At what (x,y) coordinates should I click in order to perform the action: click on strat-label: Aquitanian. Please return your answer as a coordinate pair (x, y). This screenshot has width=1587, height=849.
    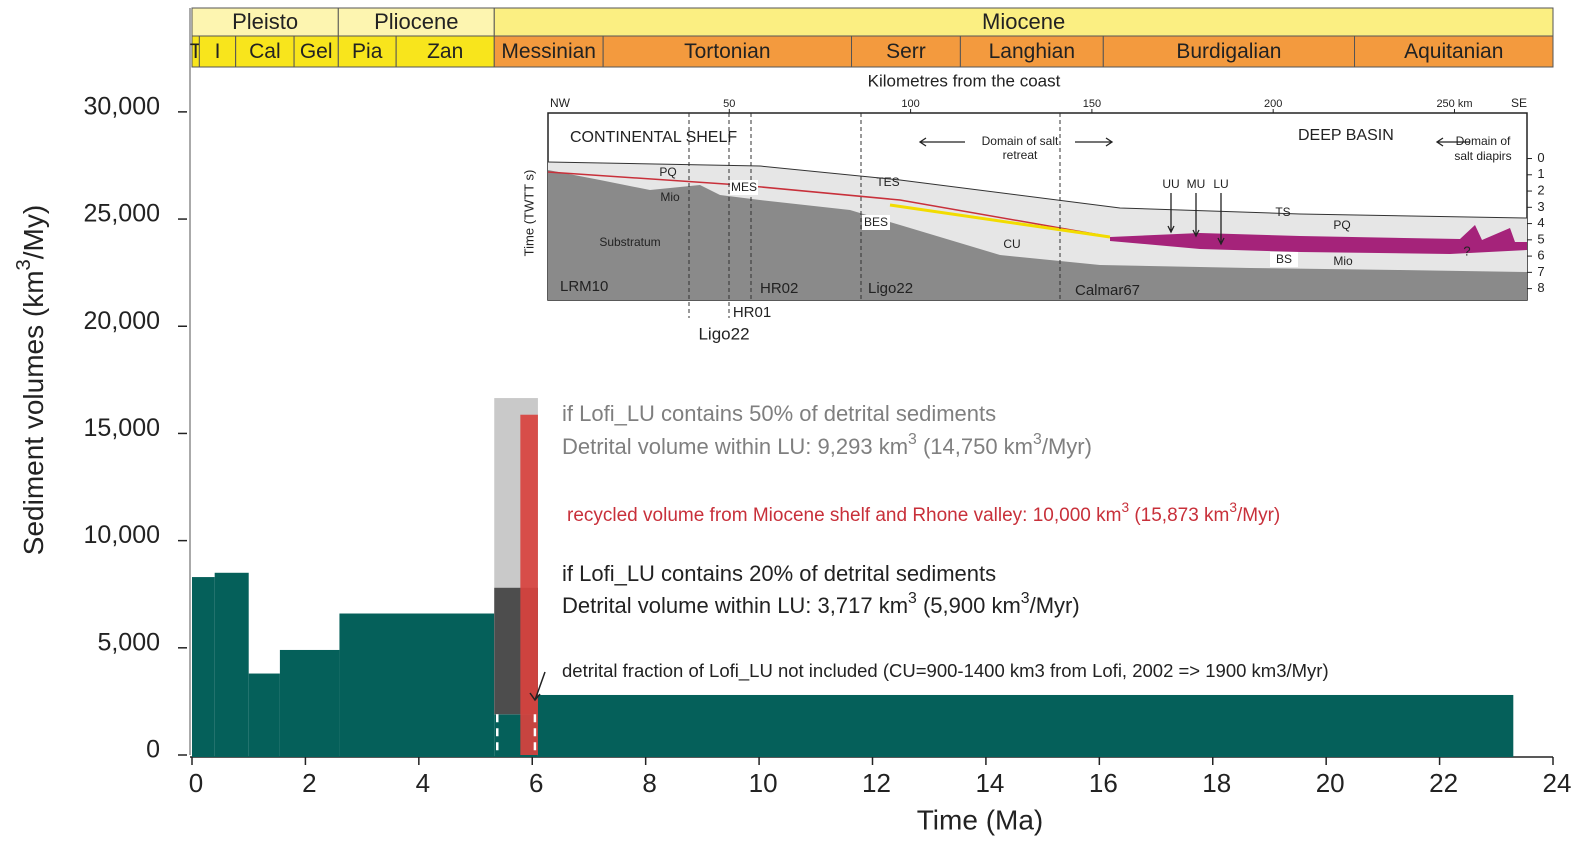
    Looking at the image, I should click on (1453, 51).